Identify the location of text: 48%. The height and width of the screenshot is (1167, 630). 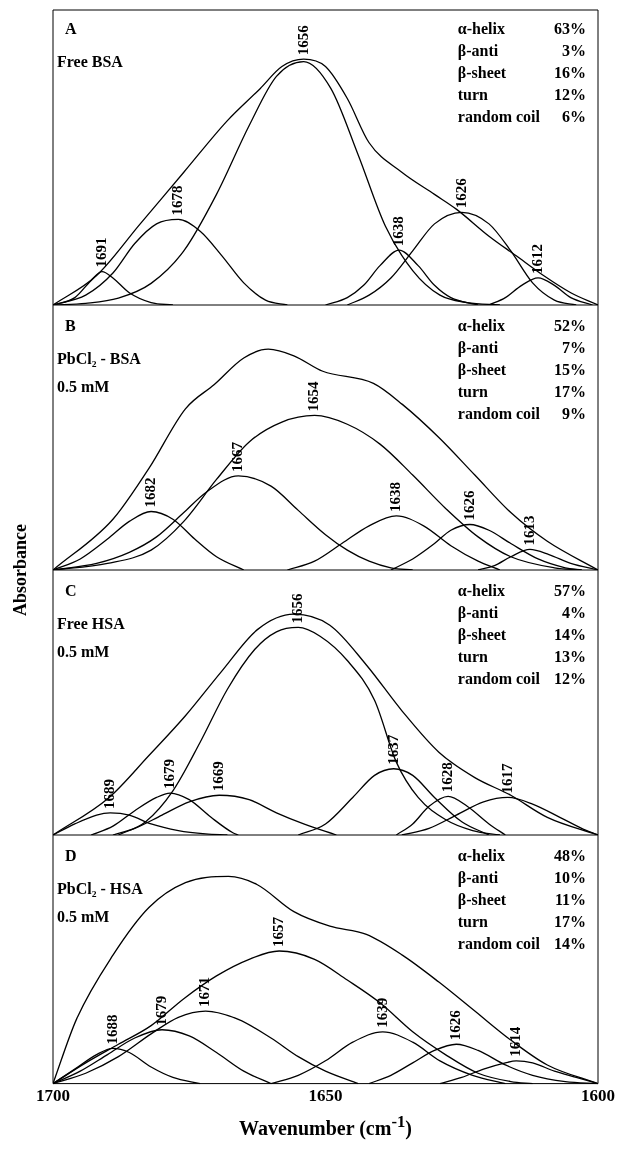
(570, 856).